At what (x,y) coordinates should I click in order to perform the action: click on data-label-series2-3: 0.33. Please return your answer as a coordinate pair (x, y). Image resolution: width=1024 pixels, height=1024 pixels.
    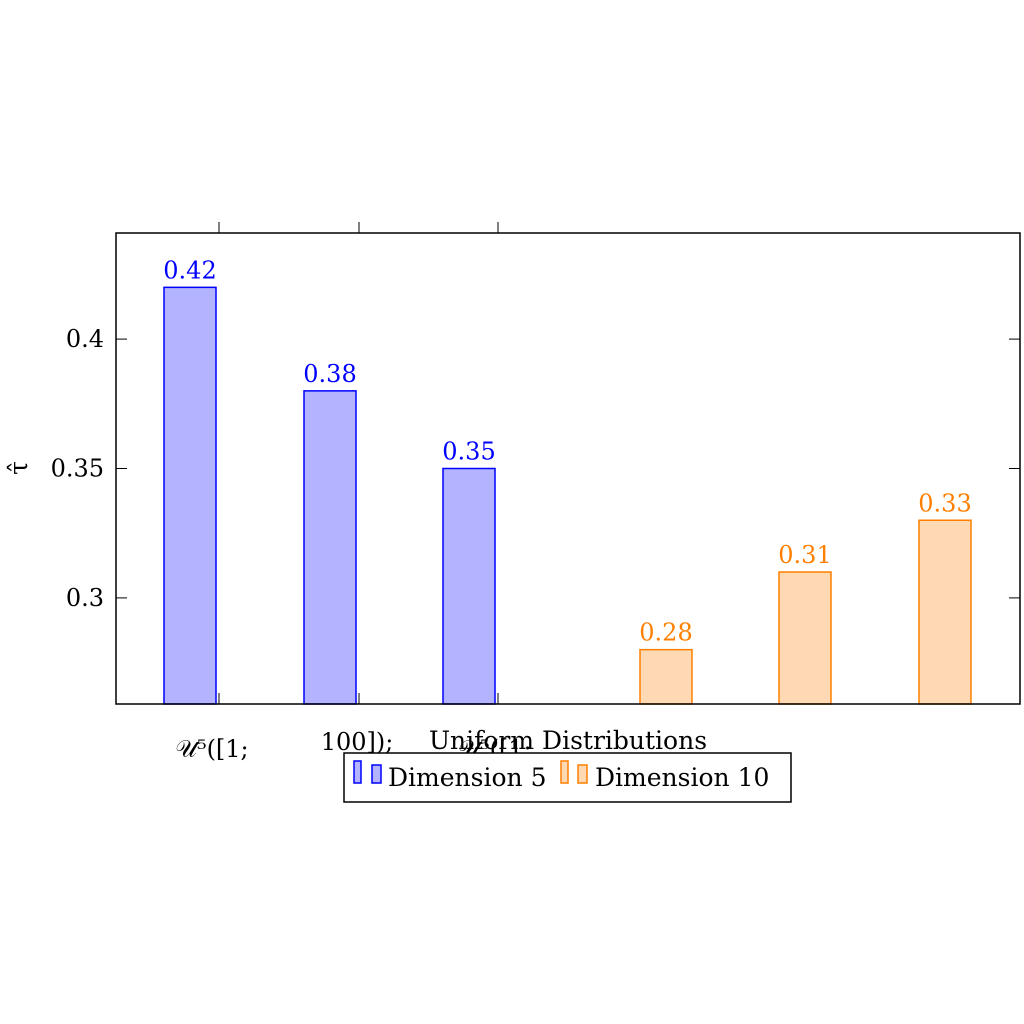
    Looking at the image, I should click on (944, 503).